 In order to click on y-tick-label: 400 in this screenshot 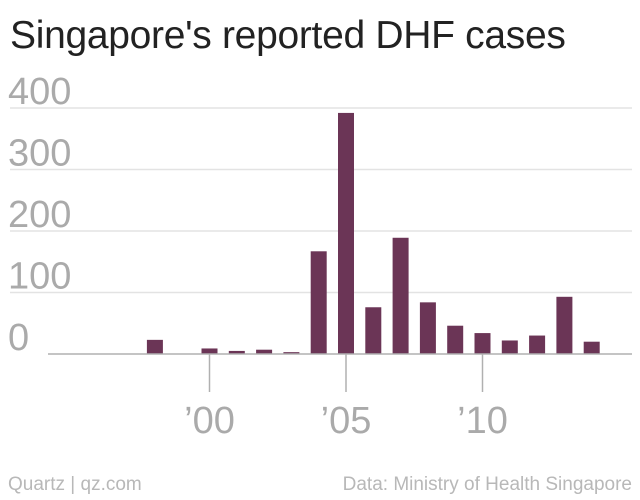, I will do `click(39, 92)`.